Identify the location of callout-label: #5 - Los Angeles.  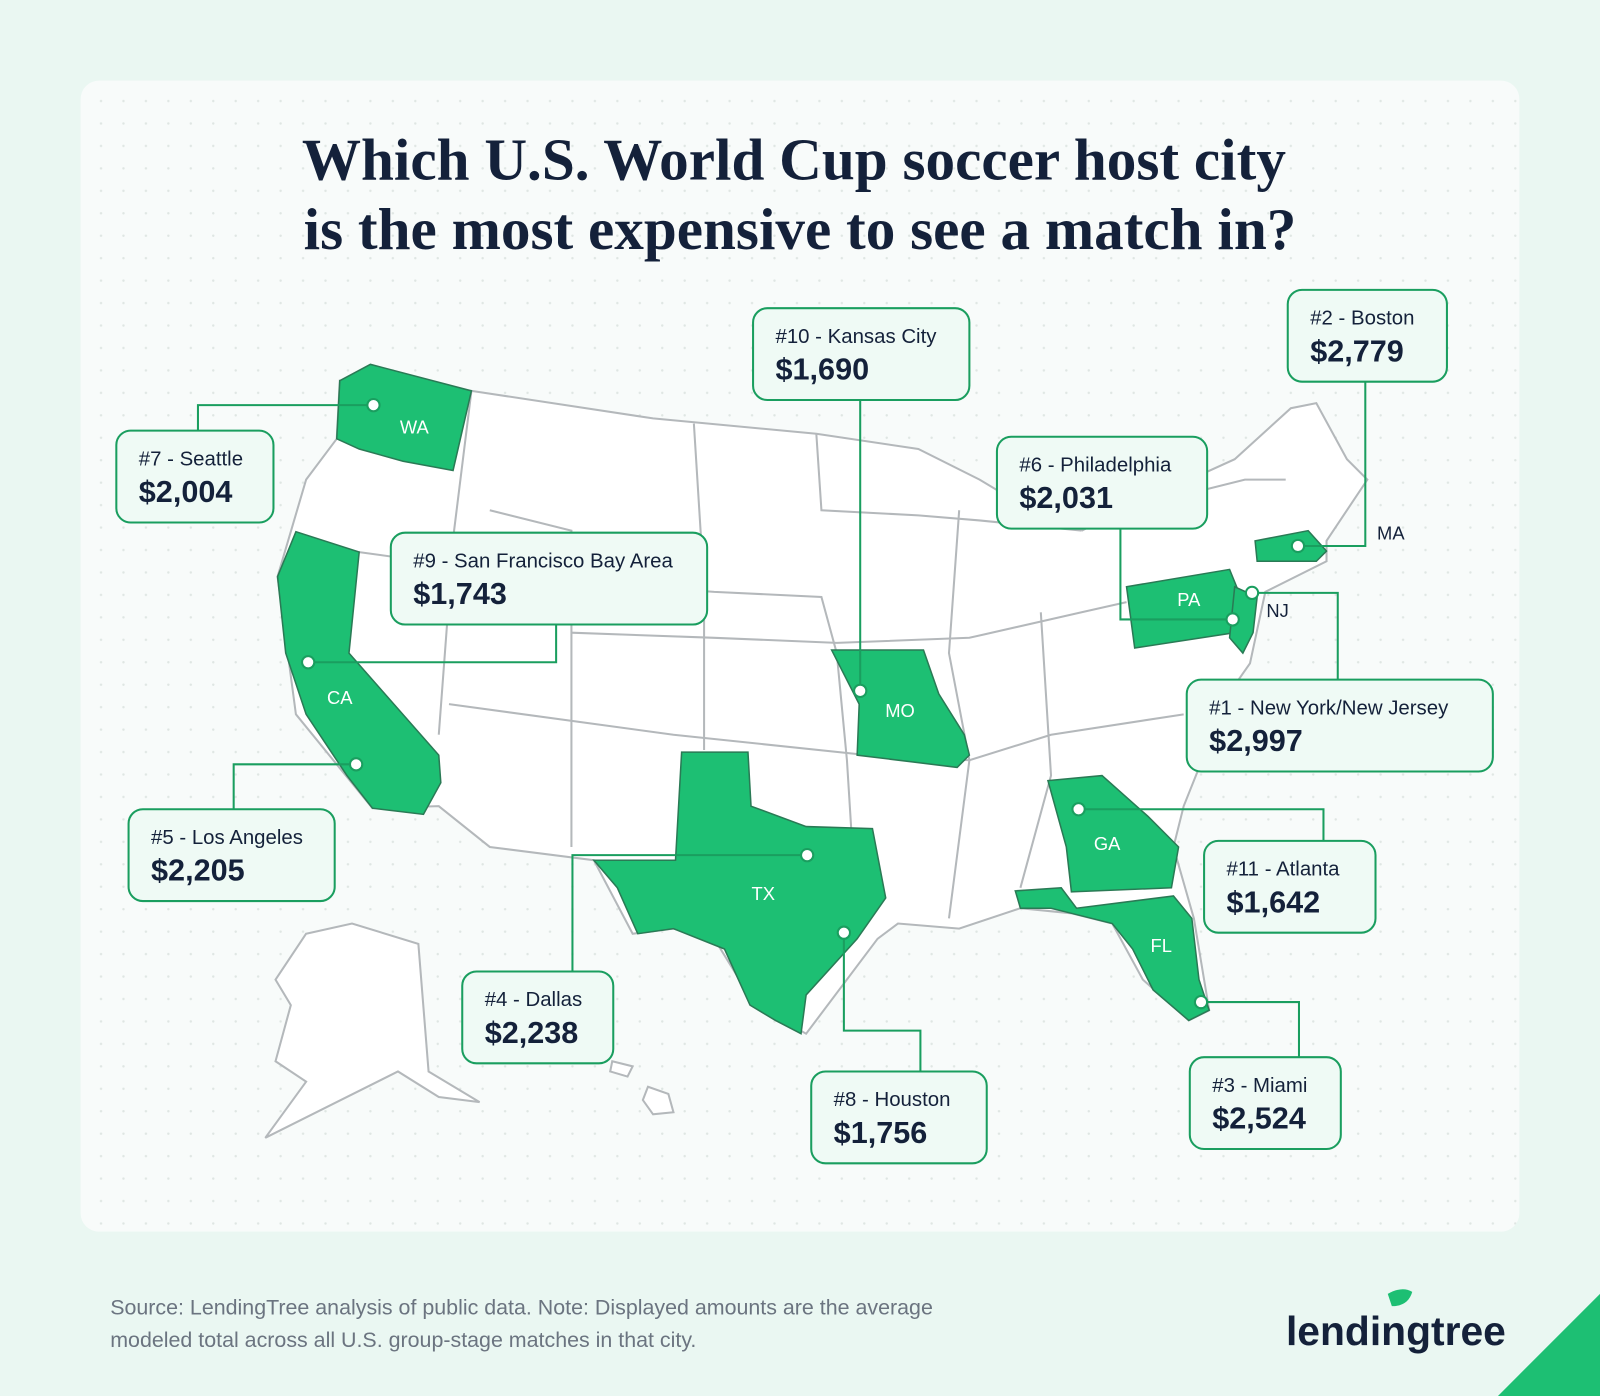
(227, 838).